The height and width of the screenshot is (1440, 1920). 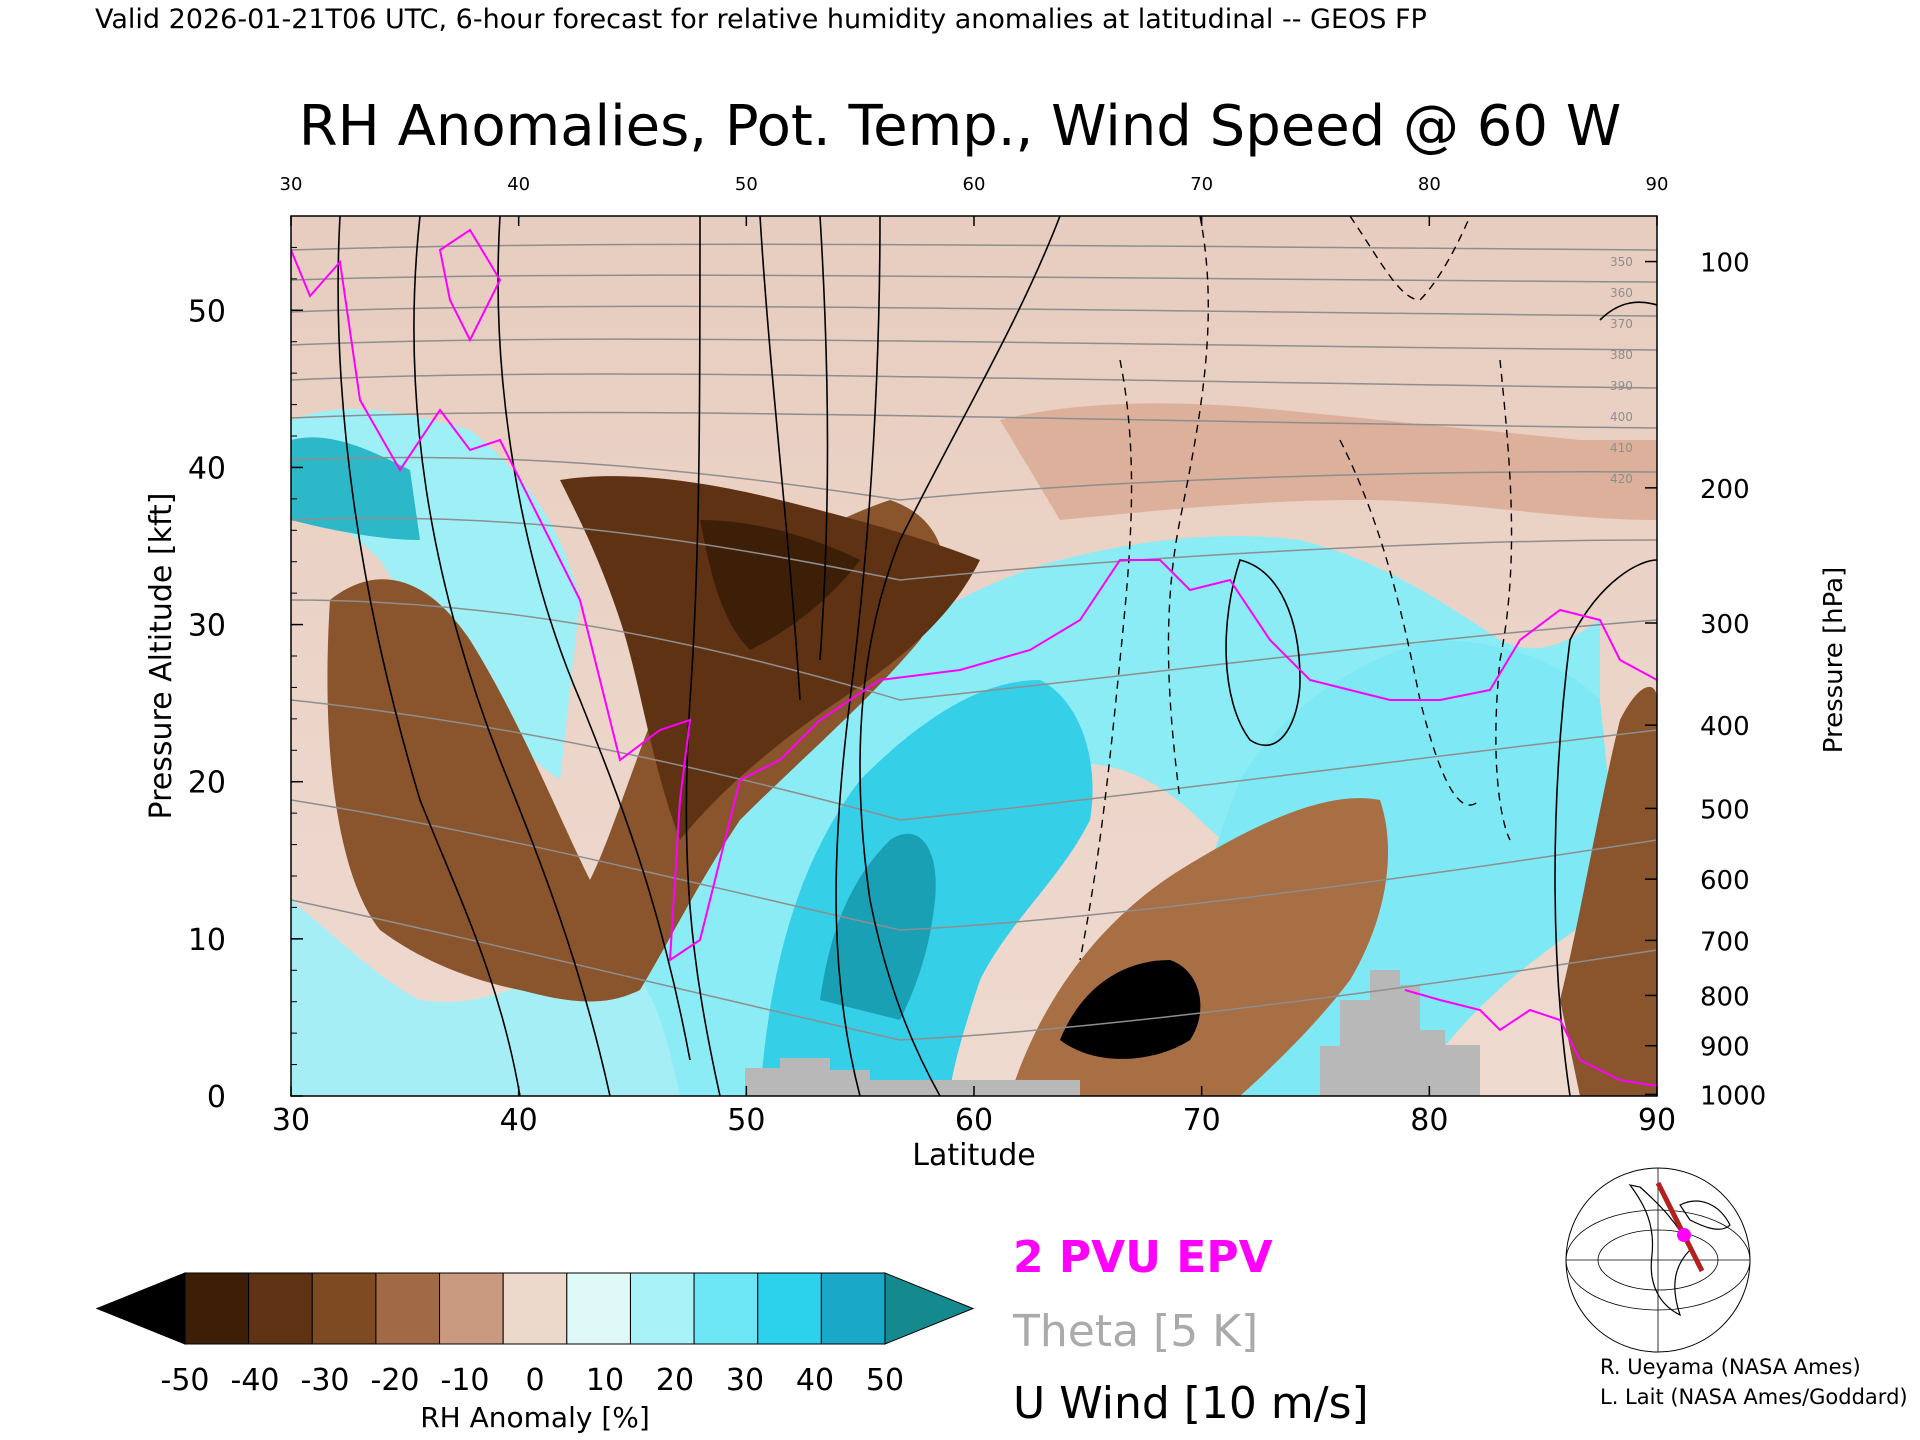 What do you see at coordinates (1621, 355) in the screenshot?
I see `theta-level-label: 380` at bounding box center [1621, 355].